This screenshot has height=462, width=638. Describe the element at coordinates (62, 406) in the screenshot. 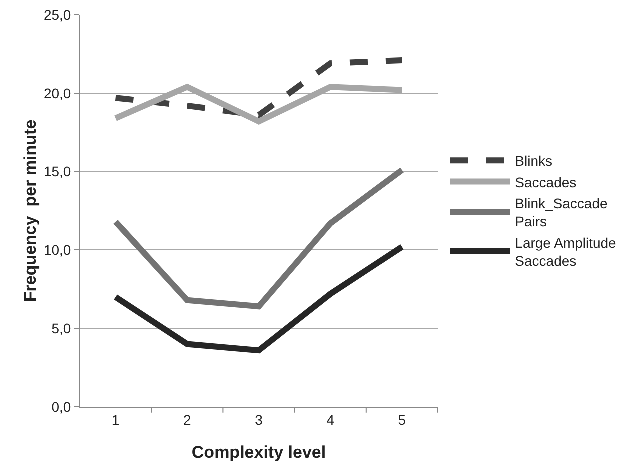

I see `y-tick-label: 0,0` at that location.